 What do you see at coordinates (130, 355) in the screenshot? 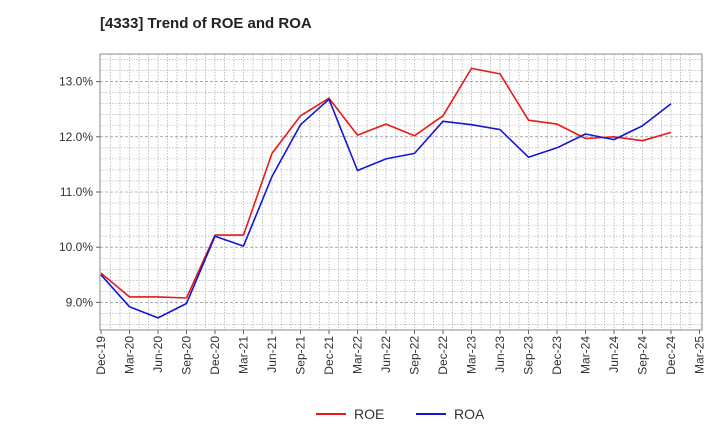
I see `x-tick-label: Mar-20` at bounding box center [130, 355].